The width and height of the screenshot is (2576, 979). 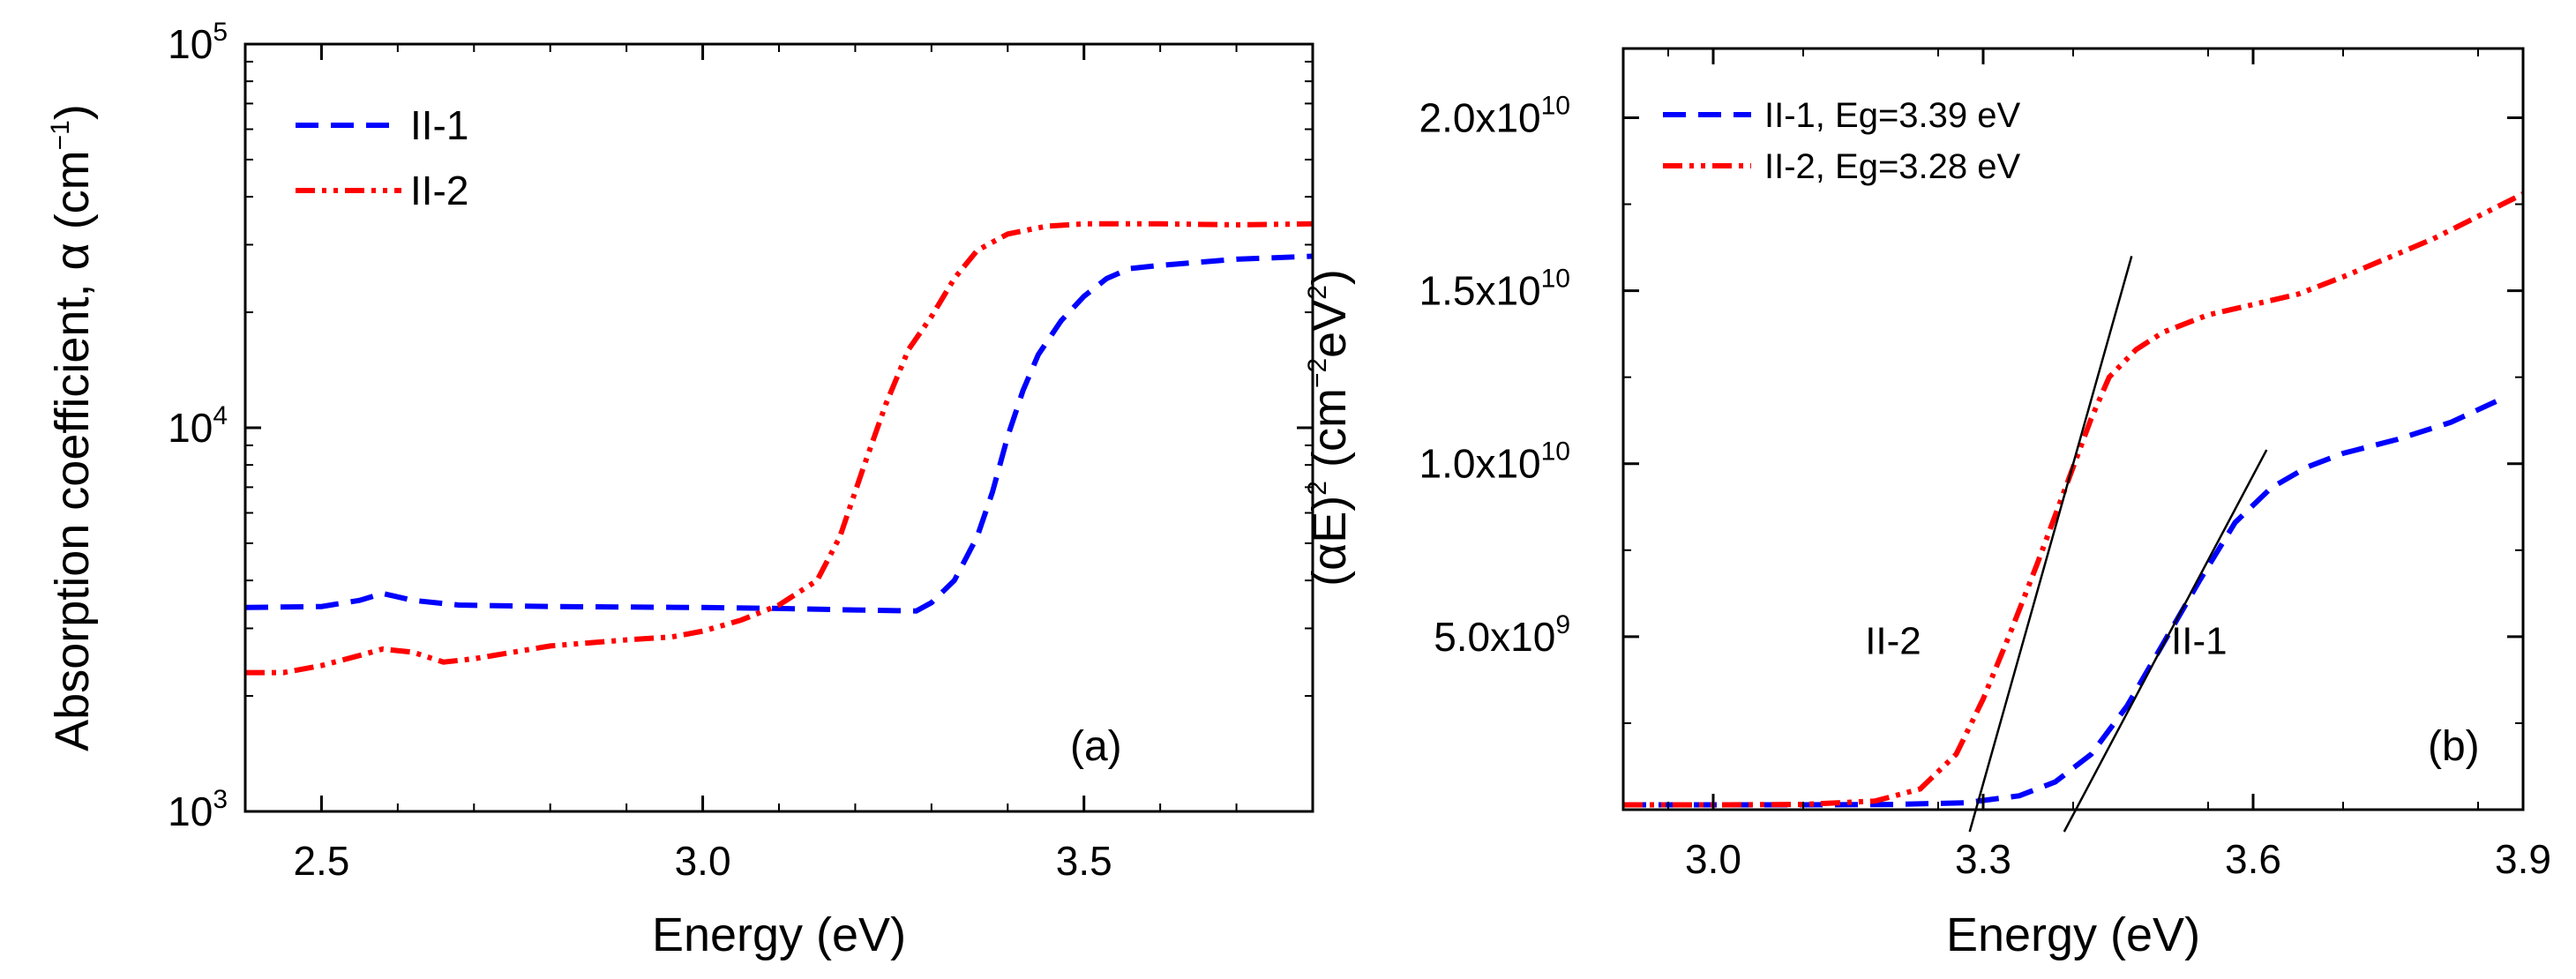 What do you see at coordinates (2073, 934) in the screenshot?
I see `panel-b-x-axis-title: Energy (eV)` at bounding box center [2073, 934].